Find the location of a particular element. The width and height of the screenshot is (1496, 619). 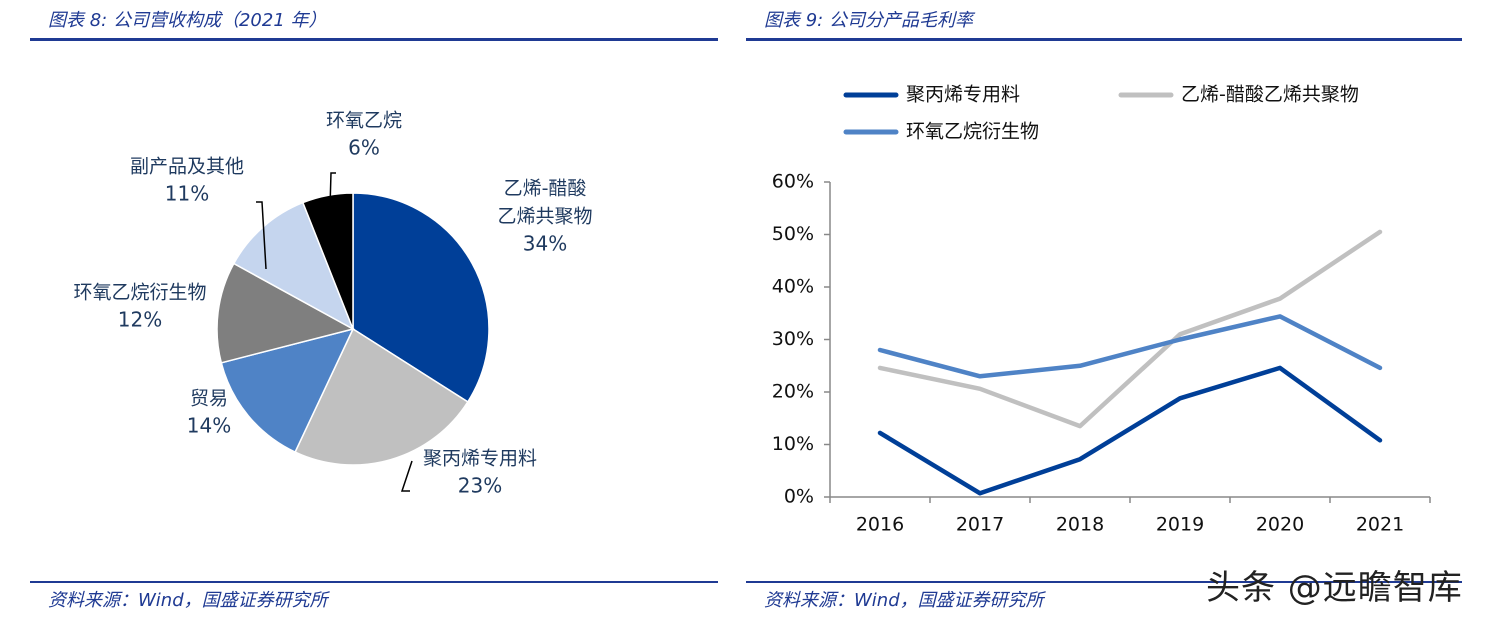

pie-slice-category-label: 副产品及其他 is located at coordinates (187, 167).